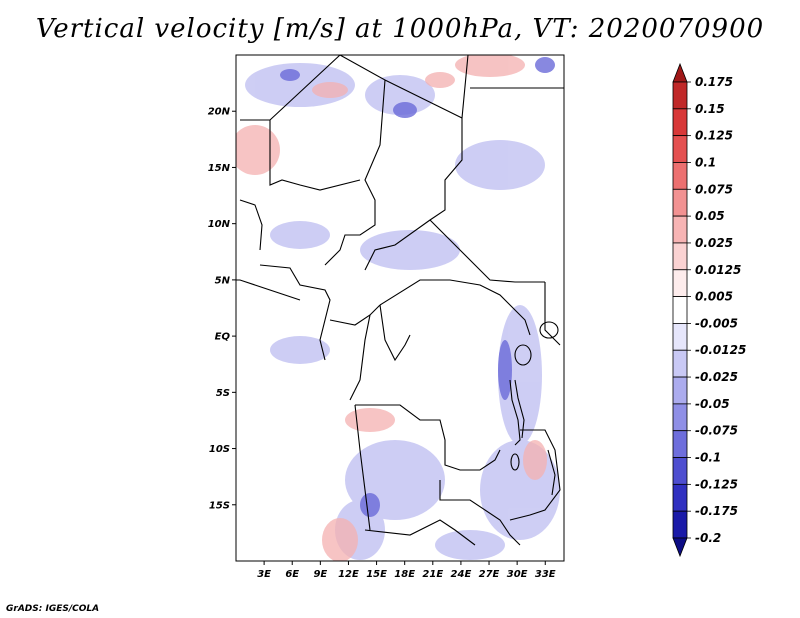  I want to click on colorbar-label: 0.15, so click(710, 109).